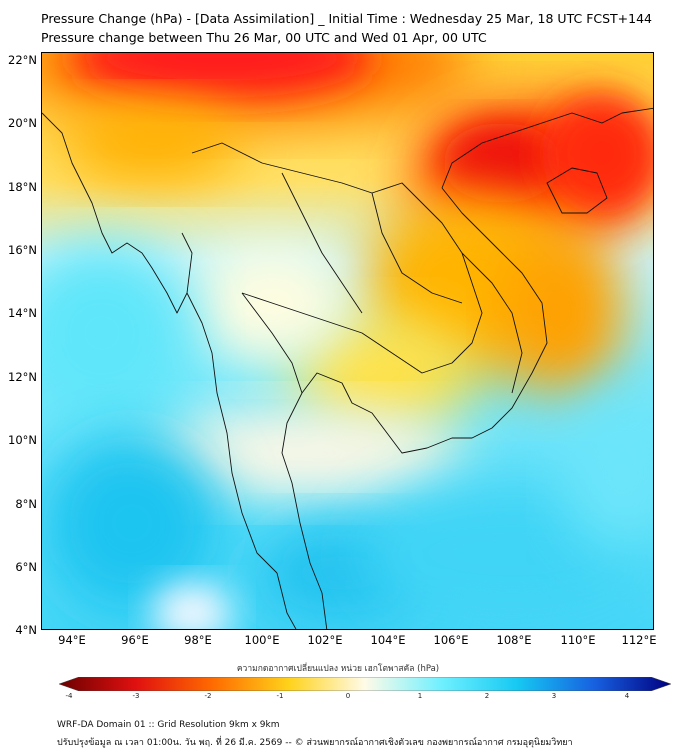  I want to click on colorbar-tick-neg4: -4, so click(69, 696).